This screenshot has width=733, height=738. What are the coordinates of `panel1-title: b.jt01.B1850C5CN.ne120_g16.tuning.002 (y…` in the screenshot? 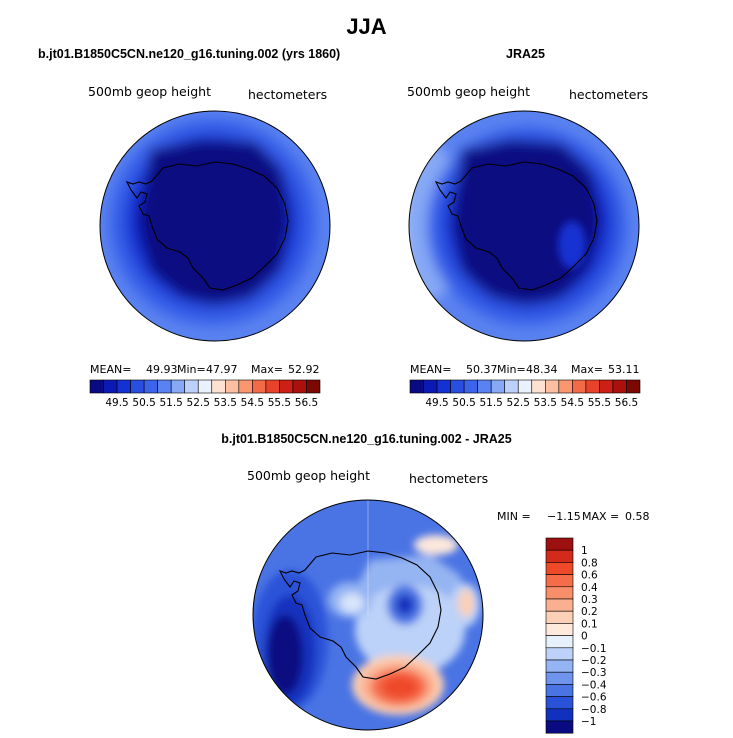 It's located at (189, 54).